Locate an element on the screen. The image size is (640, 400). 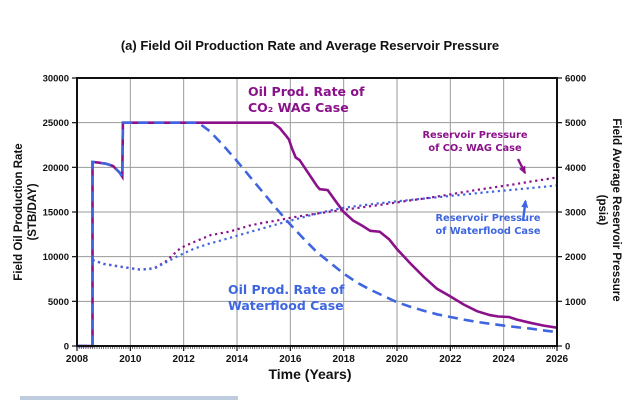
y-axis-right-label: Field Average Reservoir Pressure is located at coordinates (616, 210).